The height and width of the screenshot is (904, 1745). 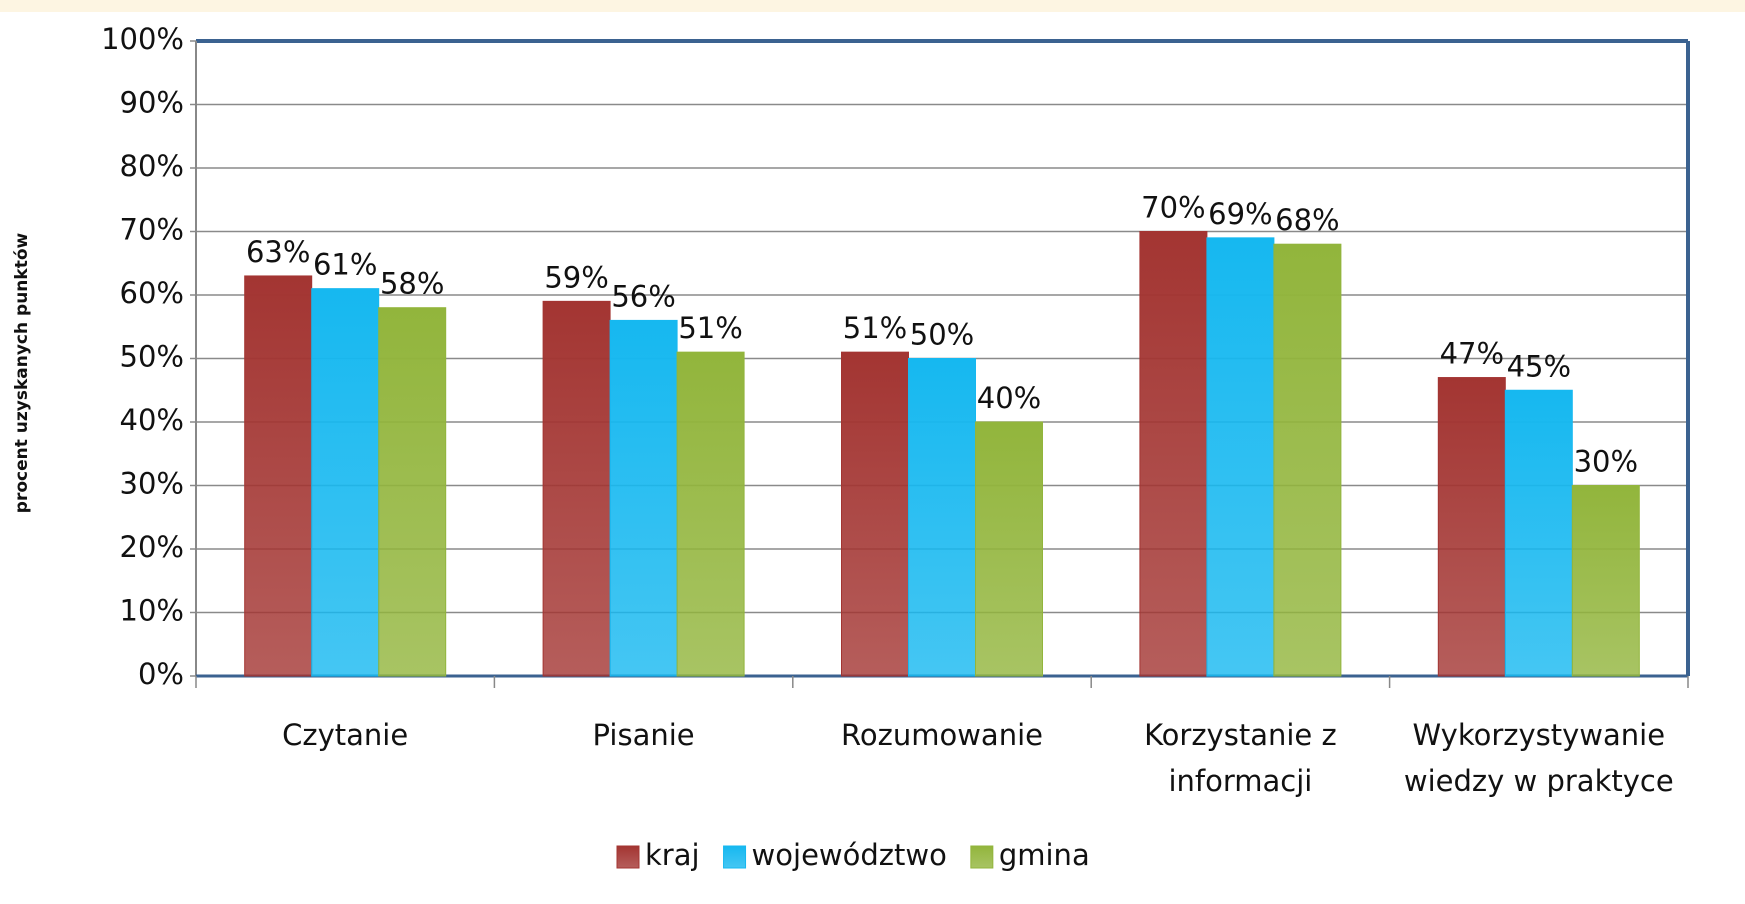 I want to click on y-tick-label: 30%, so click(x=152, y=484).